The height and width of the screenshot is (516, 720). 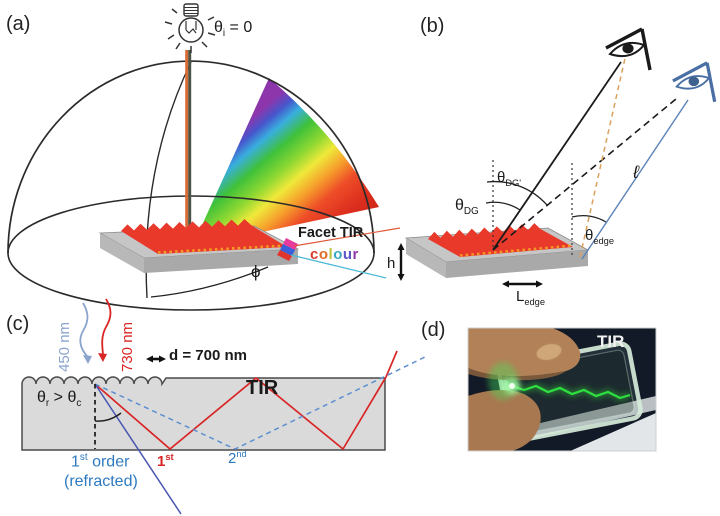 What do you see at coordinates (589, 219) in the screenshot?
I see `theta-edge-arc` at bounding box center [589, 219].